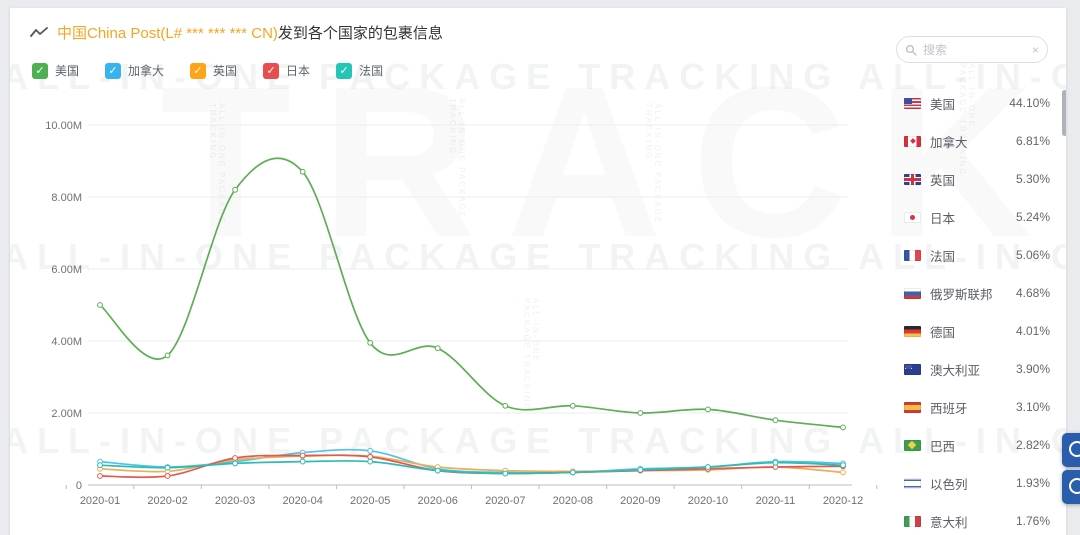  What do you see at coordinates (1035, 49) in the screenshot?
I see `clear-search-icon: ×` at bounding box center [1035, 49].